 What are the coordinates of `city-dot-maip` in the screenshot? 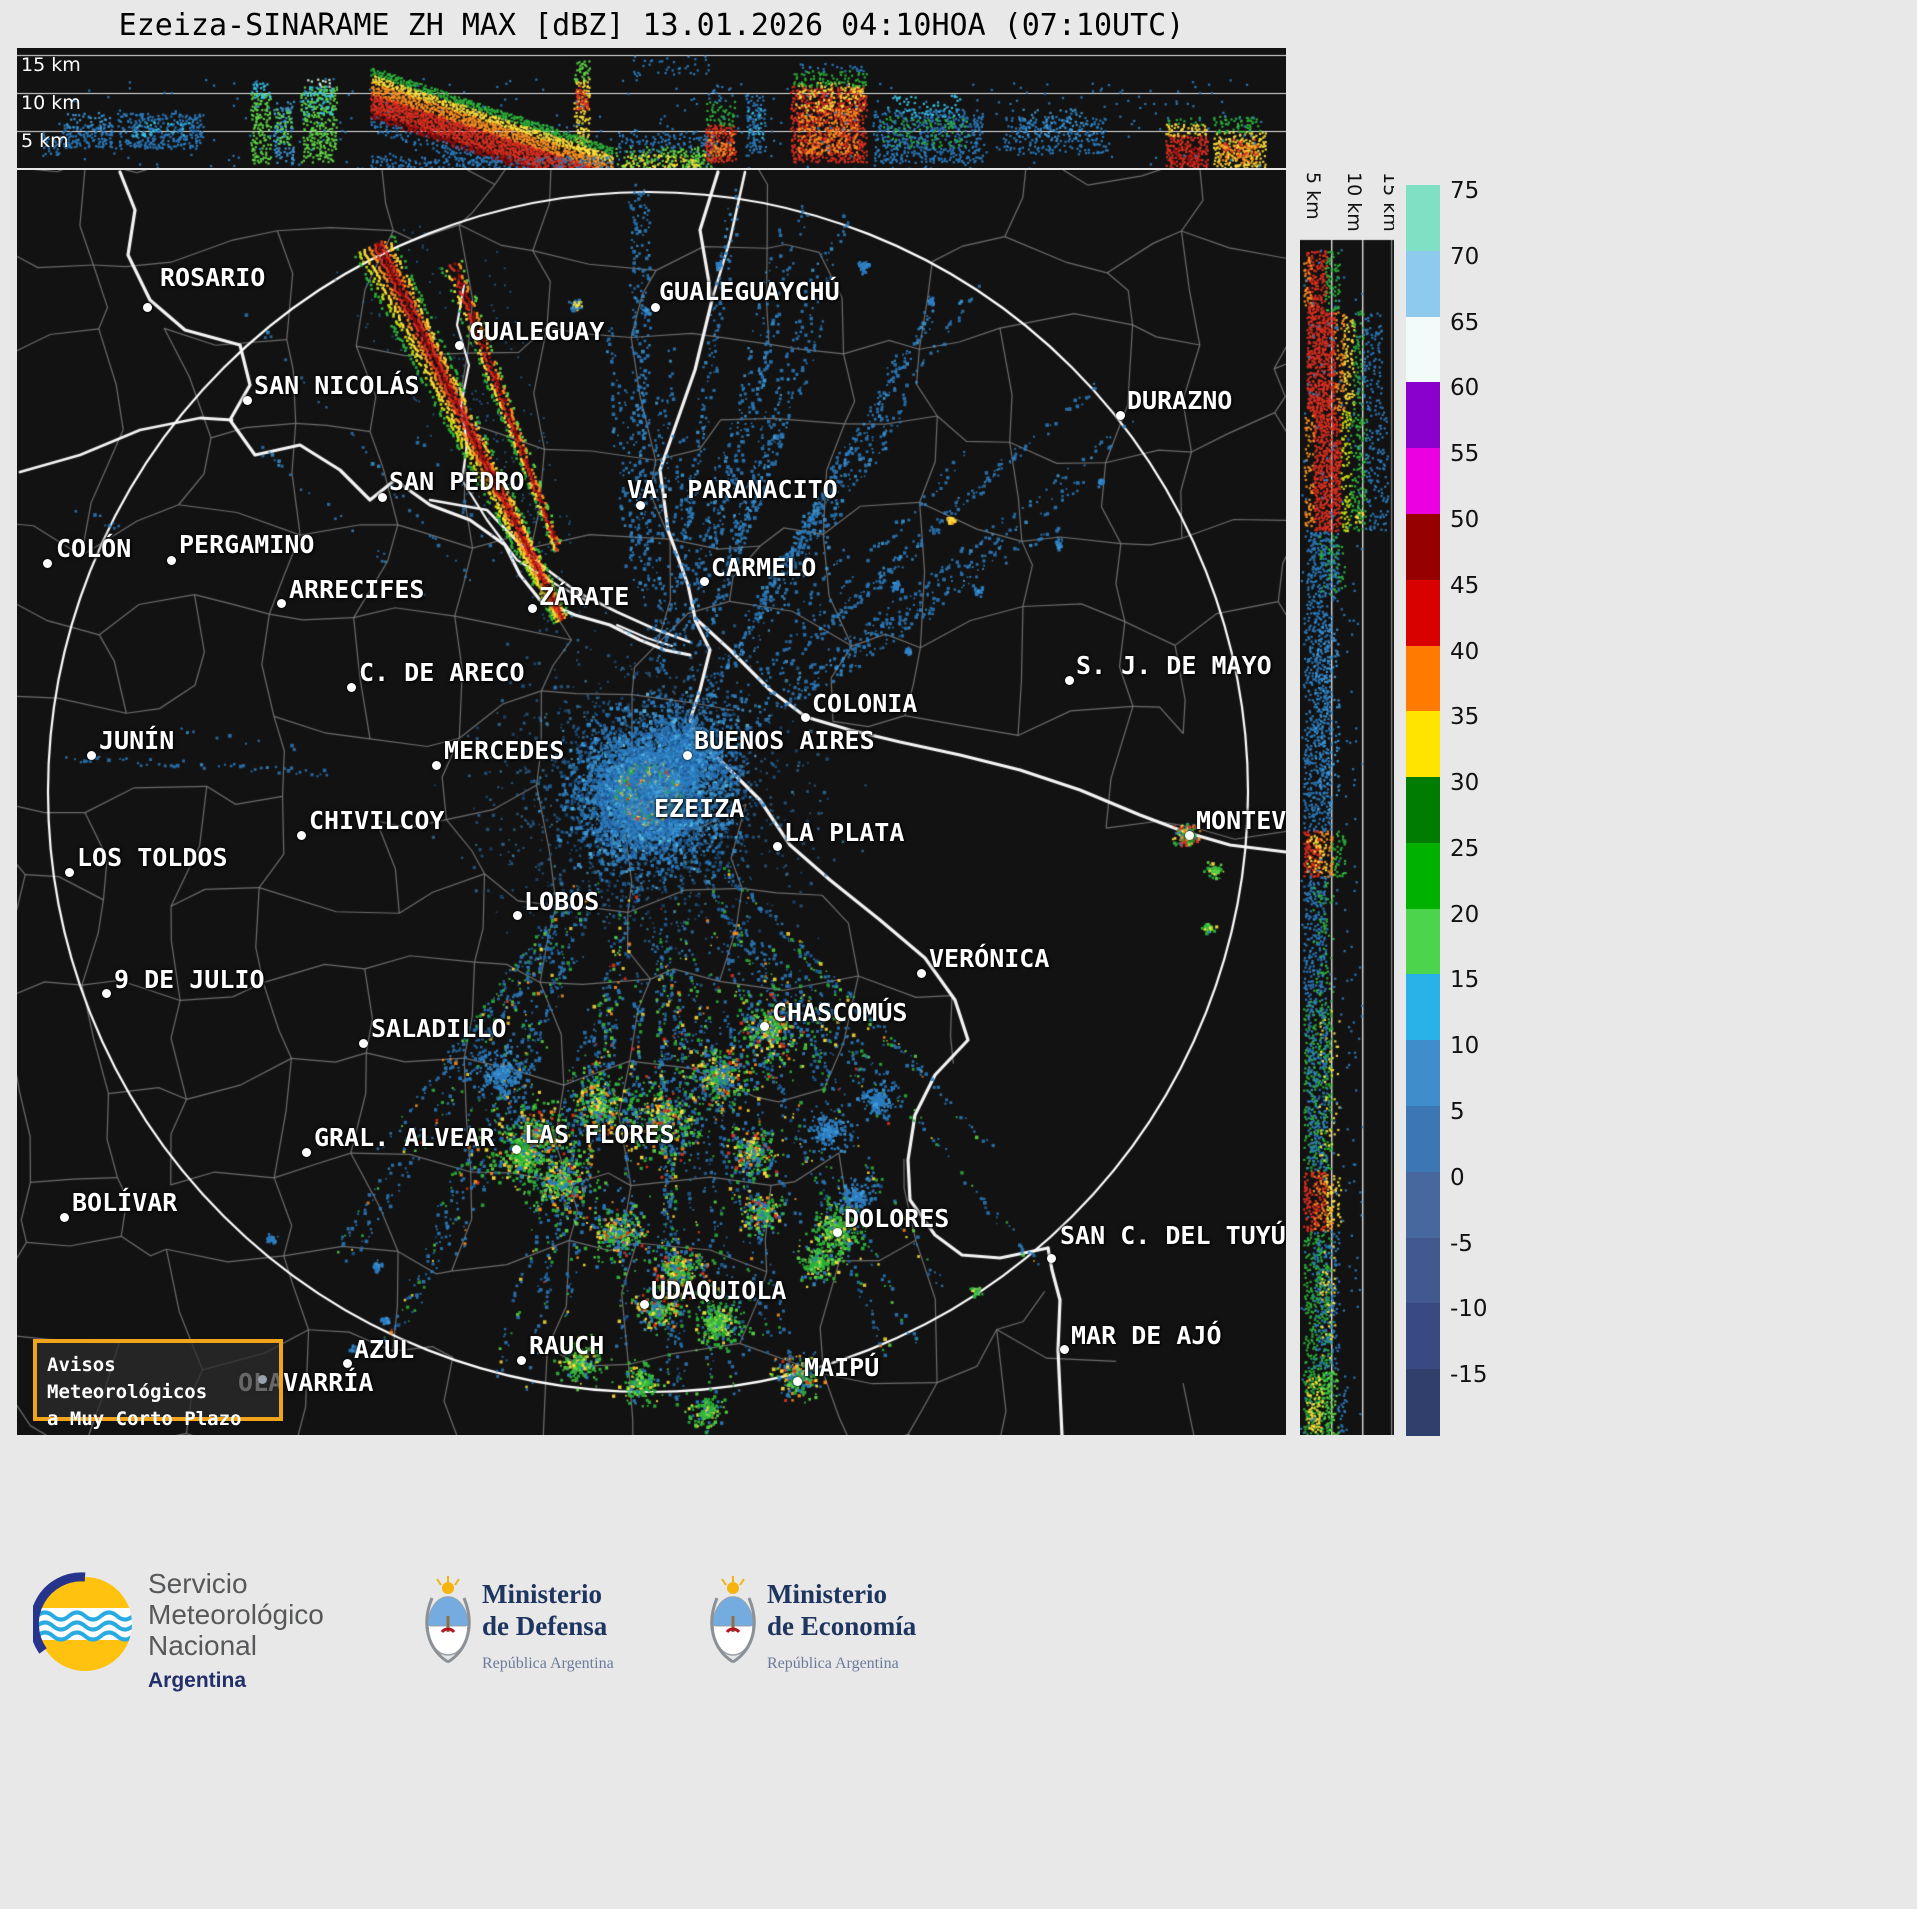 It's located at (797, 1381).